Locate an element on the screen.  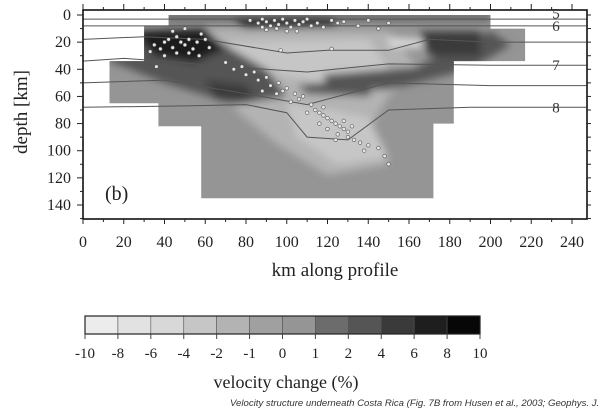
colorbar-tick-label: 8 is located at coordinates (447, 354).